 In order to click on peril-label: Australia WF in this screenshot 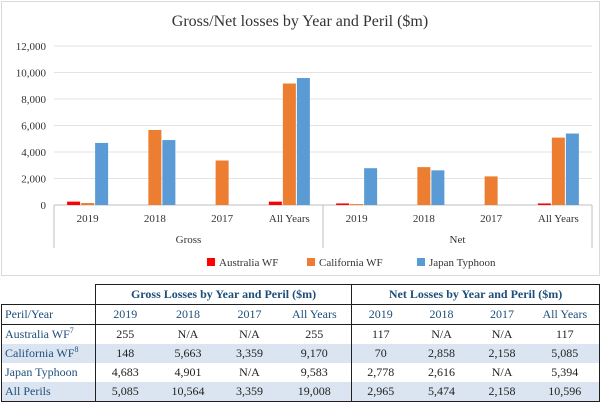, I will do `click(37, 334)`.